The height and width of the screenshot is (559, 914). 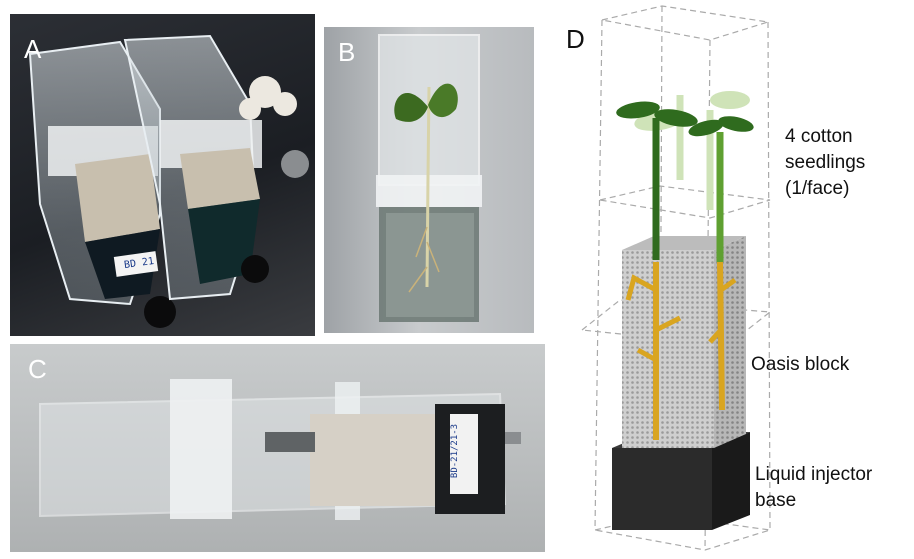 What do you see at coordinates (817, 188) in the screenshot?
I see `label-seedlings-line-3: (1/face)` at bounding box center [817, 188].